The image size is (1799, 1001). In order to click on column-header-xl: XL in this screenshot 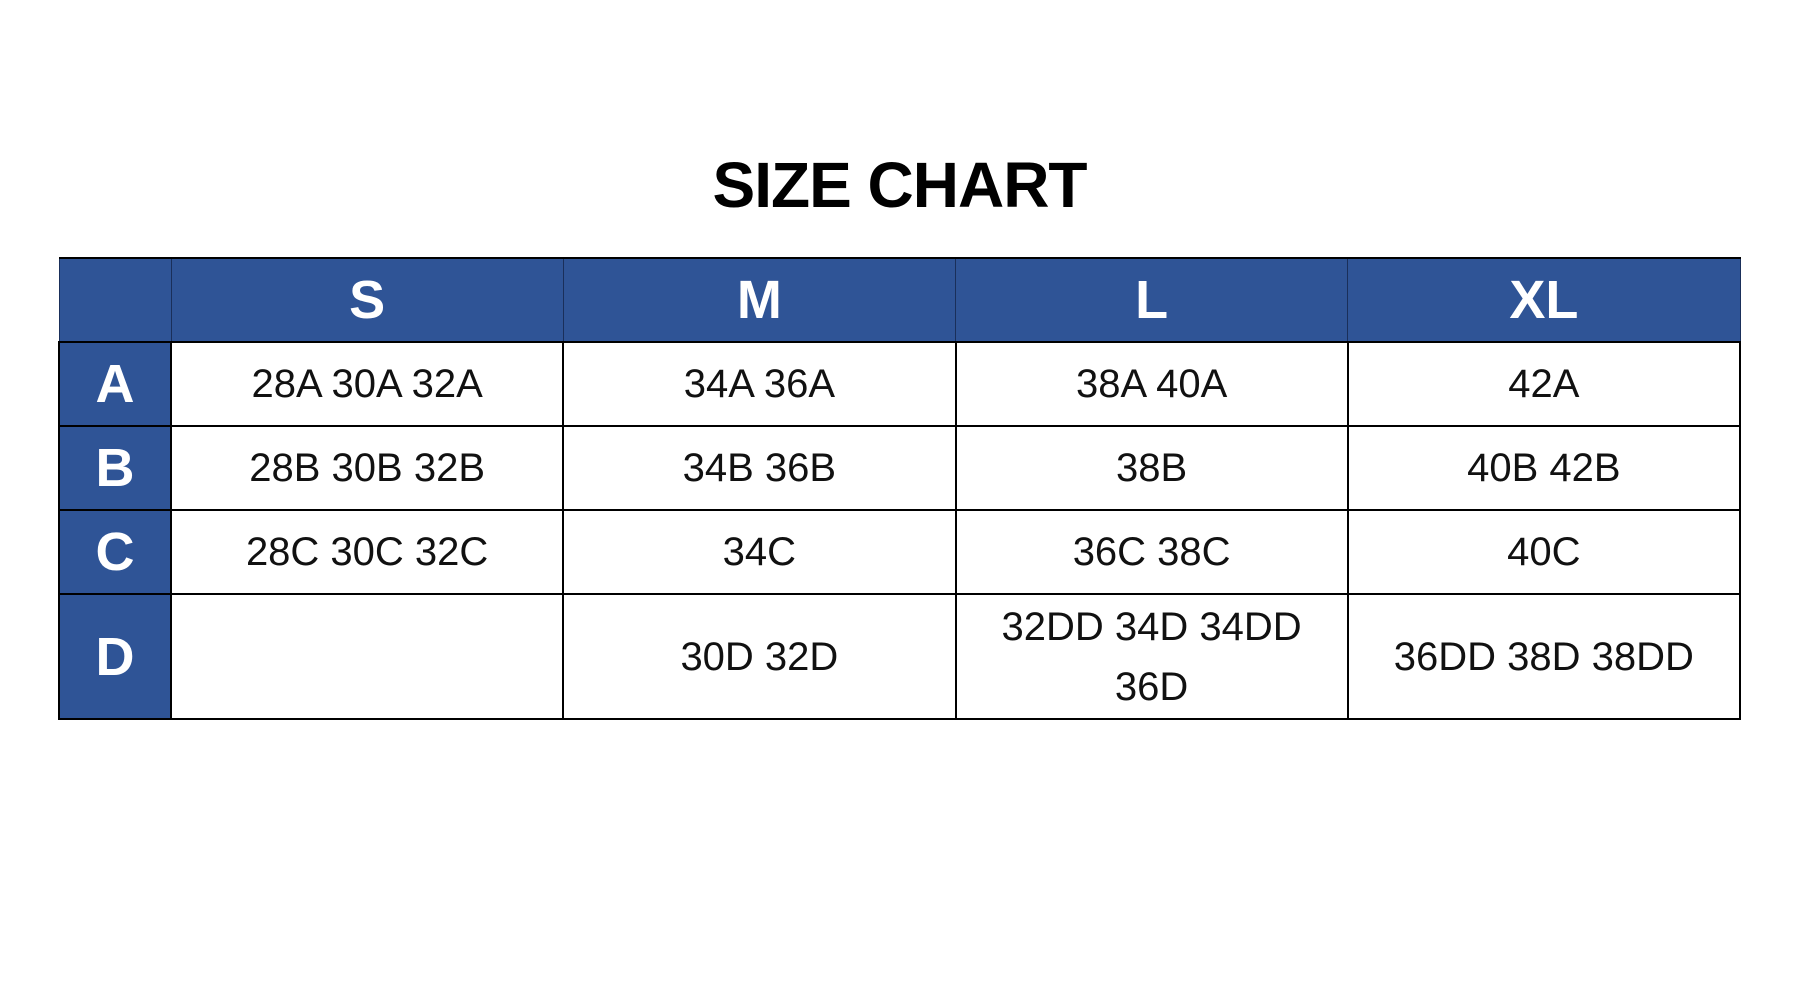, I will do `click(1544, 300)`.